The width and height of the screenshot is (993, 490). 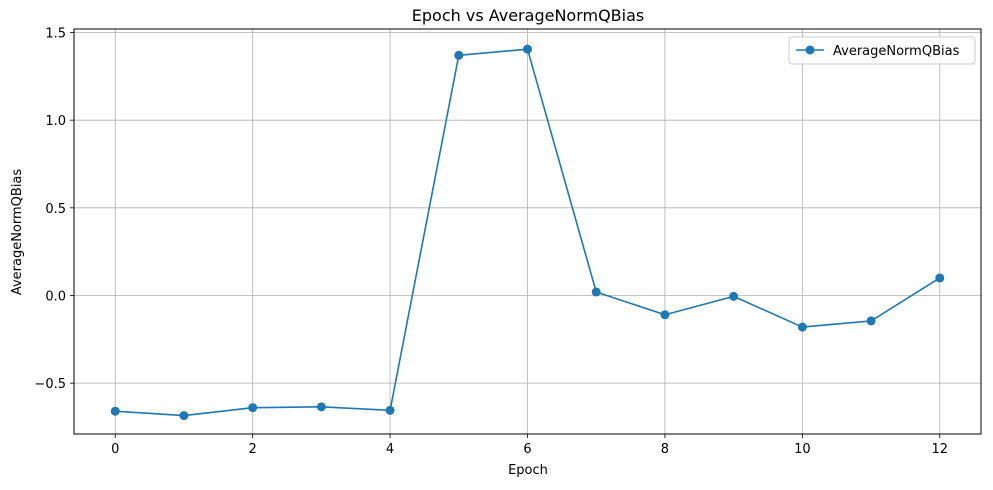 What do you see at coordinates (55, 34) in the screenshot?
I see `y-tick-label: 1.5` at bounding box center [55, 34].